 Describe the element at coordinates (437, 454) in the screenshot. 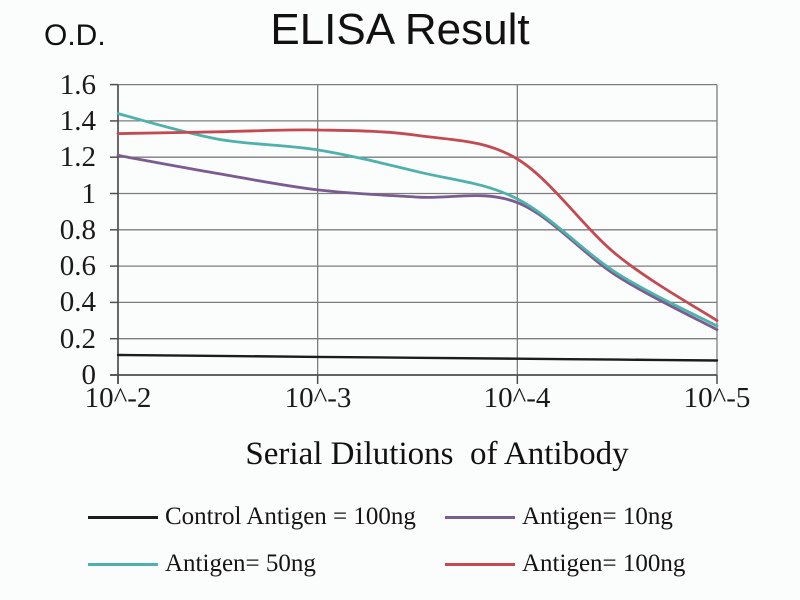

I see `x-axis-label: Serial Dilutions of Antibody` at that location.